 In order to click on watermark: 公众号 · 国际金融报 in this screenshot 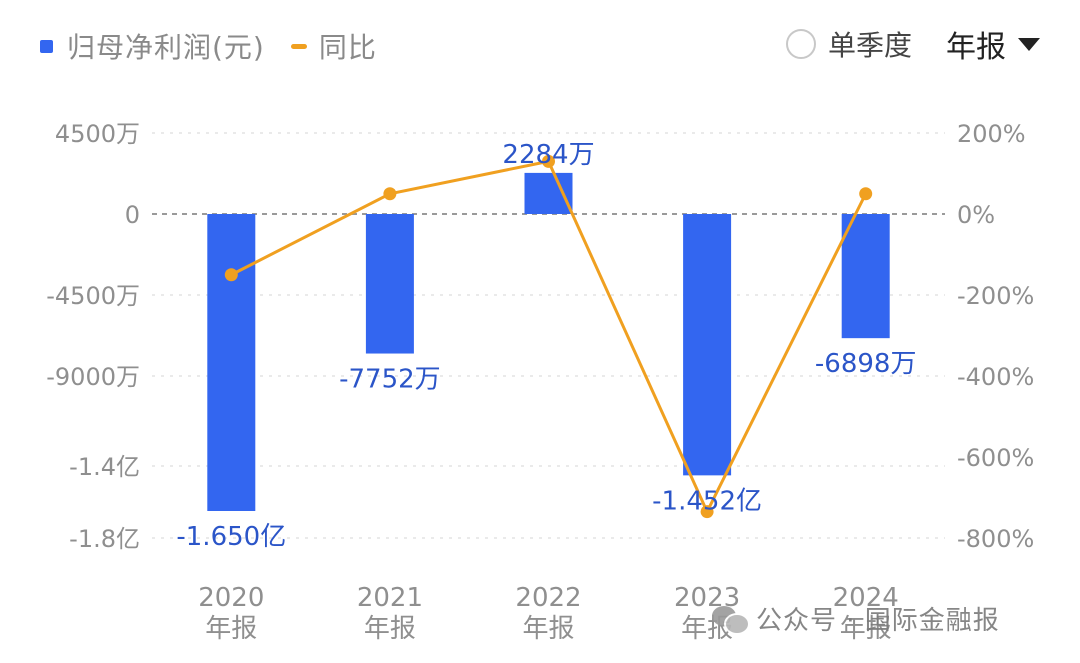, I will do `click(856, 618)`.